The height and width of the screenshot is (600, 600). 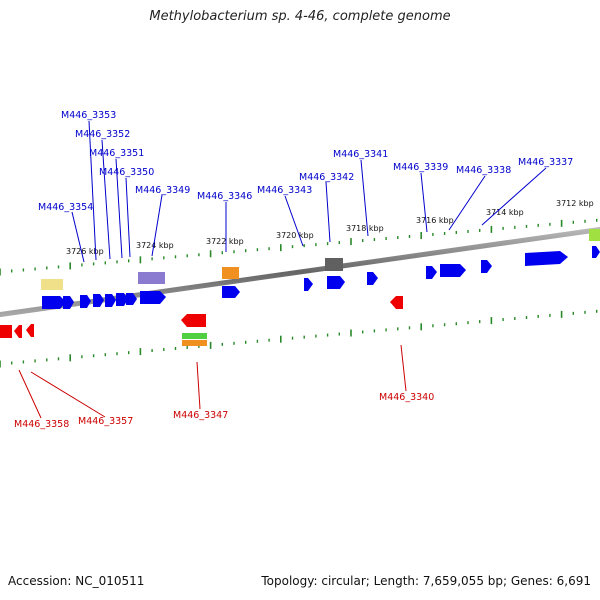 I want to click on gene-label-m446-3352: M446_3352, so click(x=102, y=134).